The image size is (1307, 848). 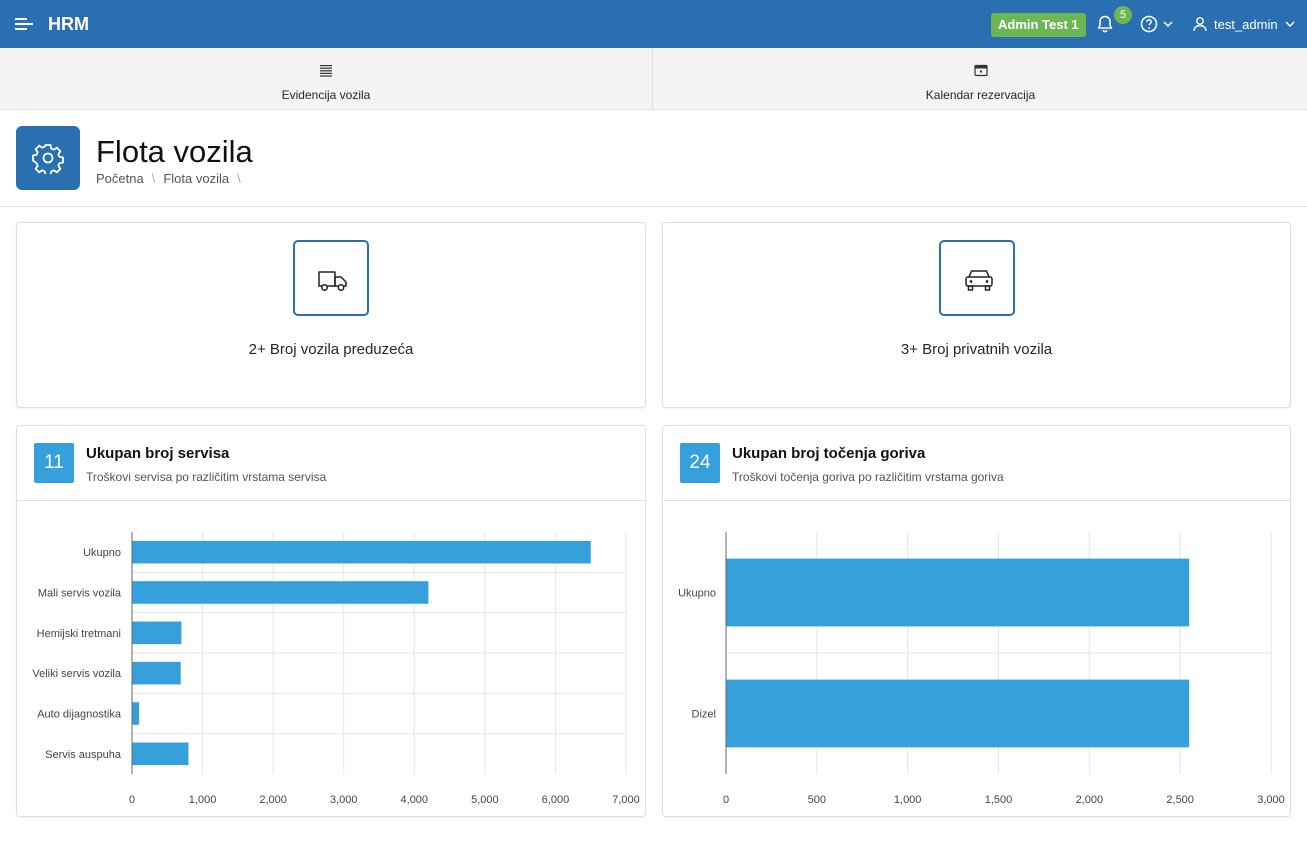 I want to click on chart-title: Ukupan broj servisa, so click(x=158, y=453).